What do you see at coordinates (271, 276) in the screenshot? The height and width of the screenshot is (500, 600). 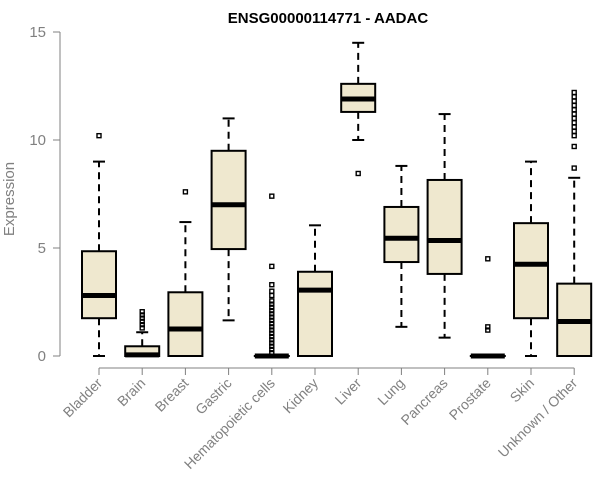 I see `box-hematopoietic-cells` at bounding box center [271, 276].